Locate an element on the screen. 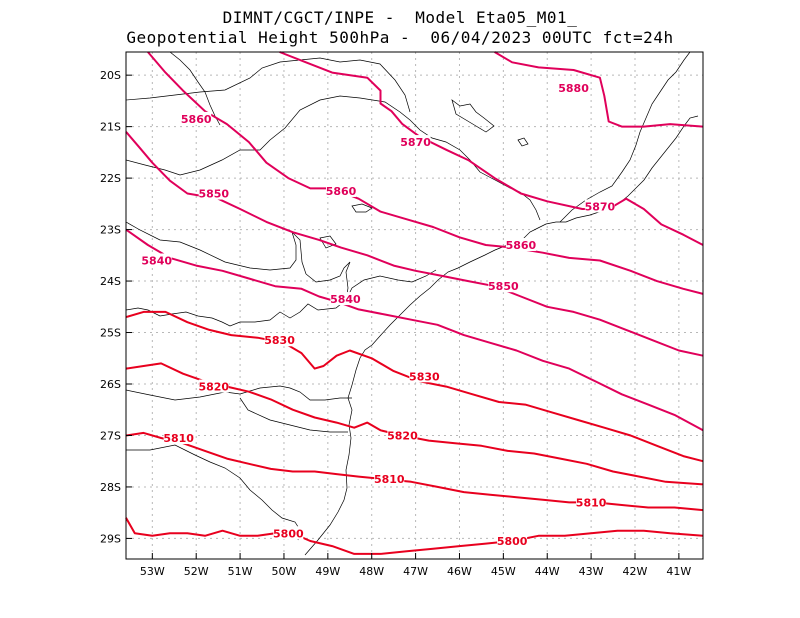  x-tick-label: 52W is located at coordinates (196, 571).